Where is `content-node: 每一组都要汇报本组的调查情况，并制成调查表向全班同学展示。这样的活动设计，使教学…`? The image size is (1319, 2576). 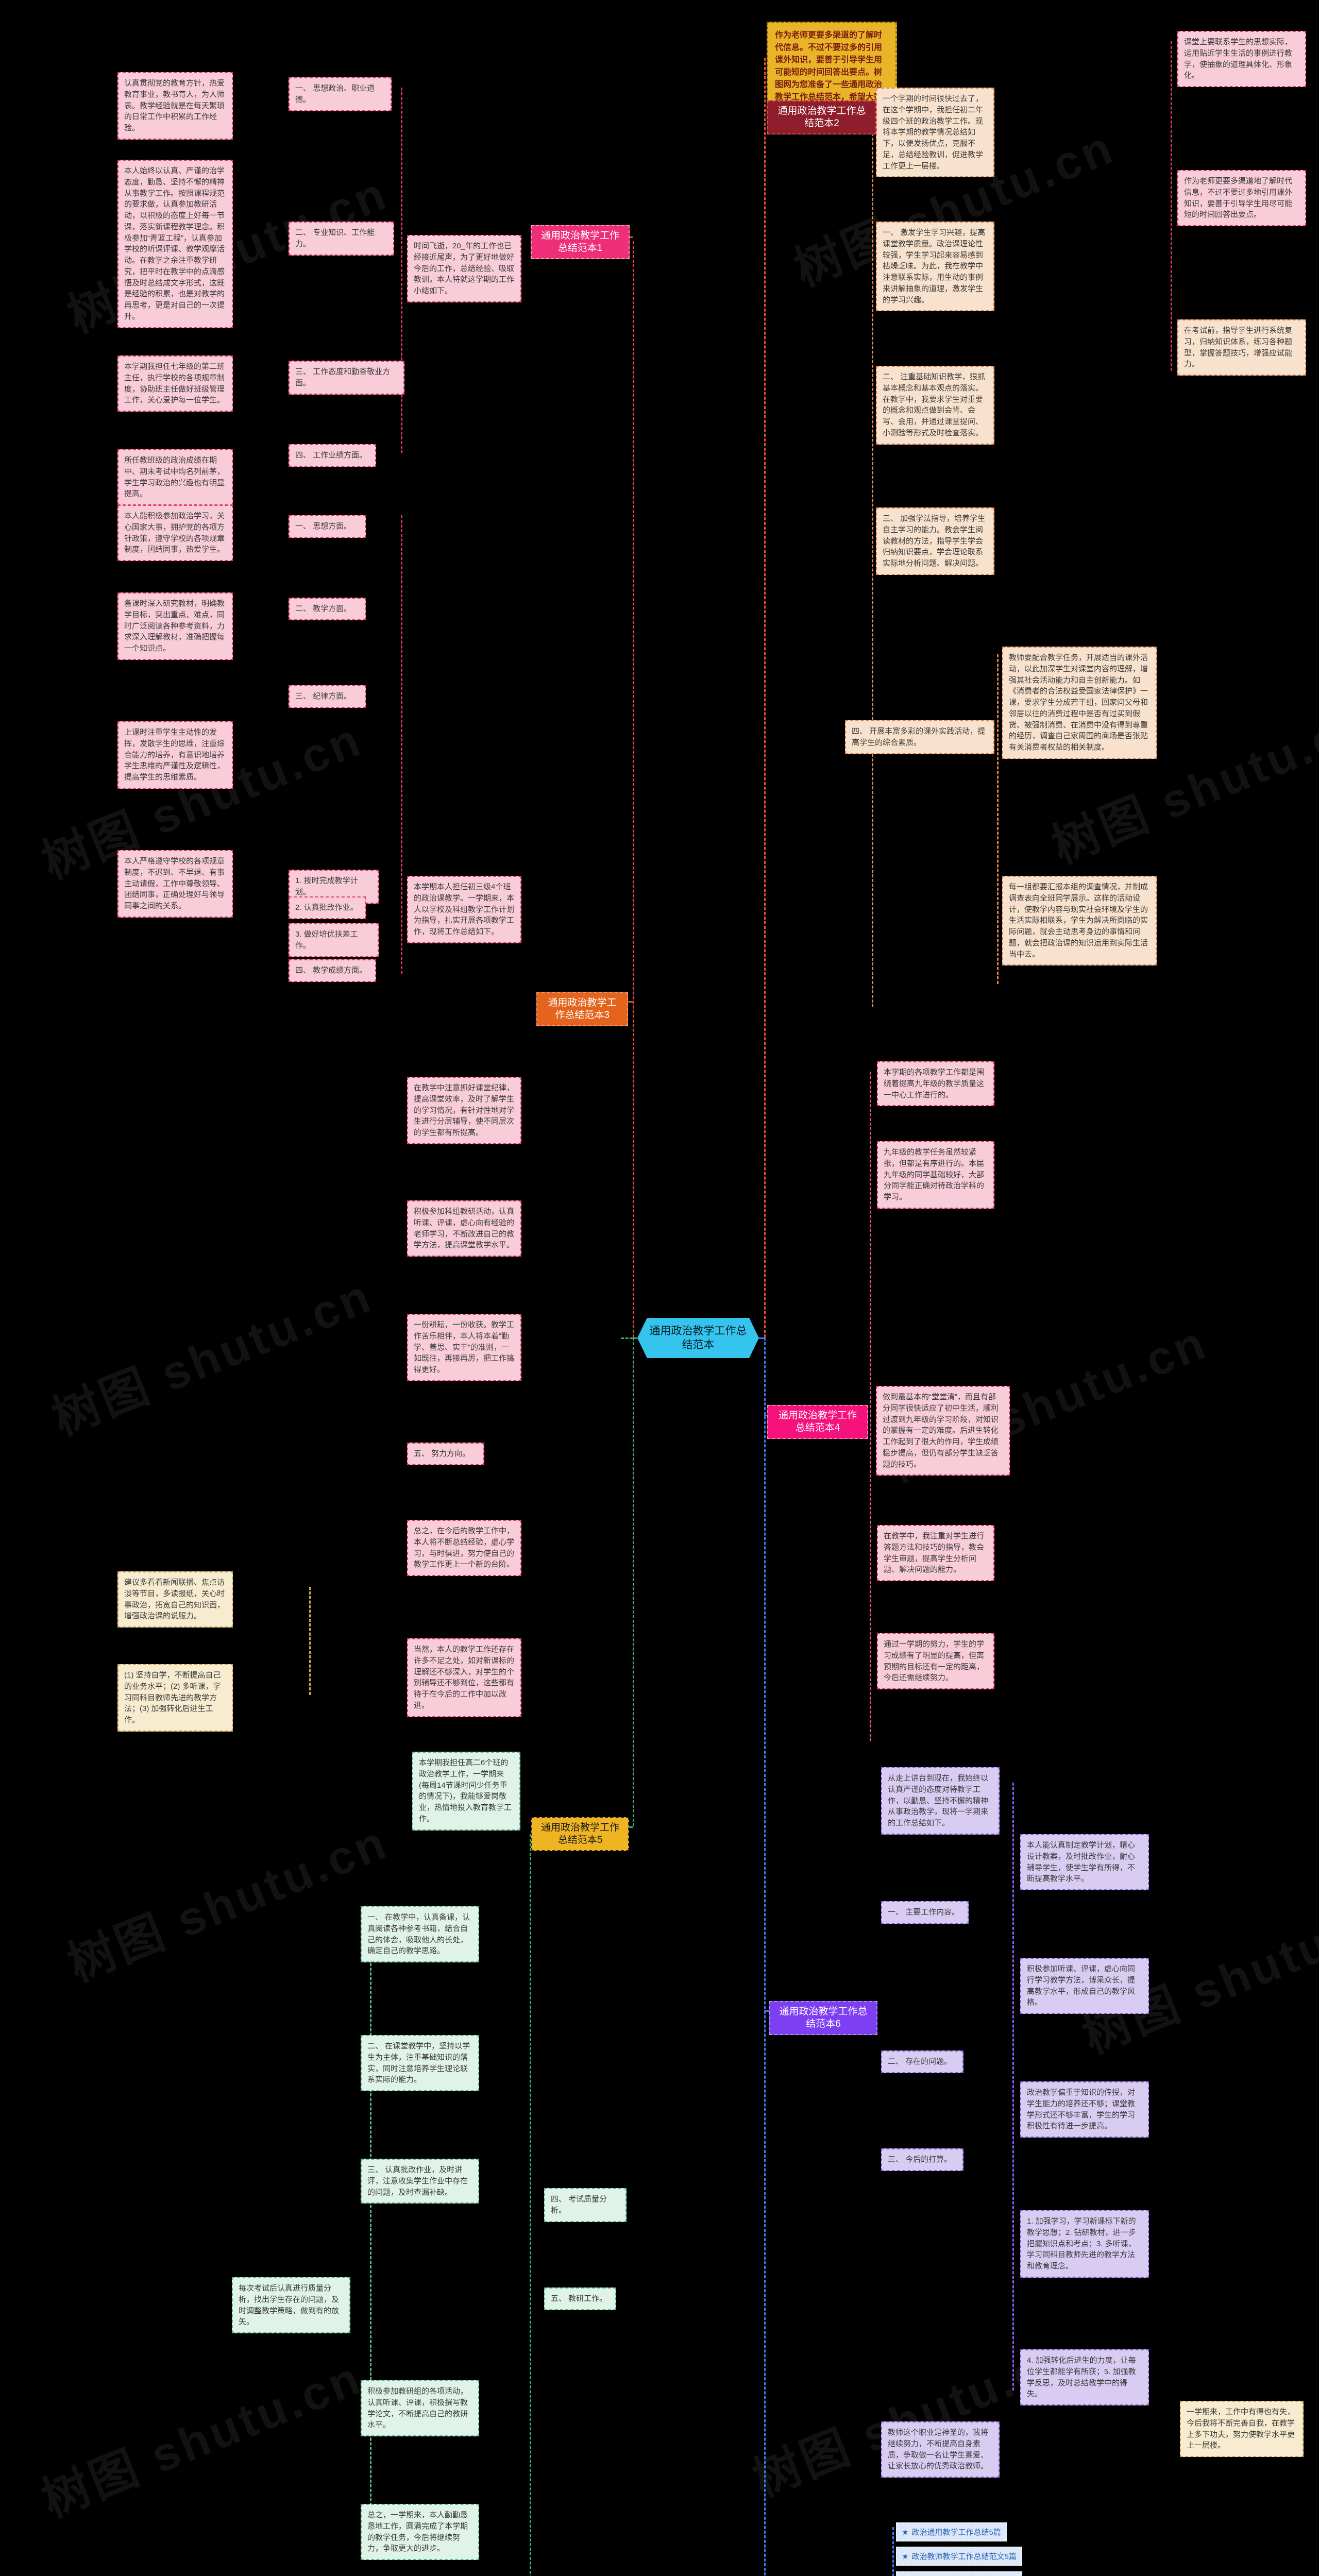
content-node: 每一组都要汇报本组的调查情况，并制成调查表向全班同学展示。这样的活动设计，使教学… is located at coordinates (1079, 921).